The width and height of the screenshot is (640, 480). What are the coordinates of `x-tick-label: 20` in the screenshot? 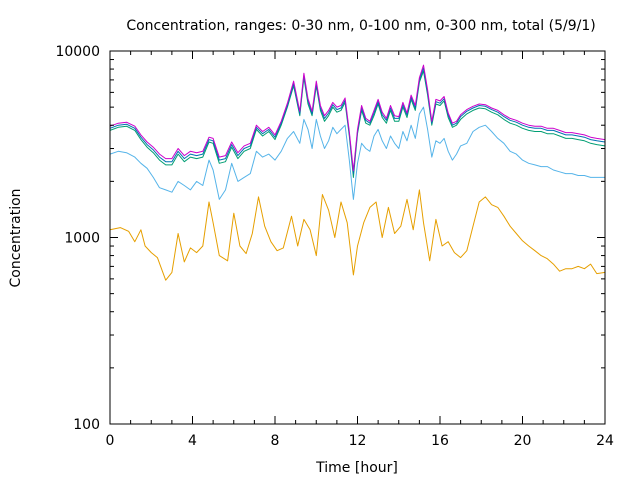 It's located at (523, 441).